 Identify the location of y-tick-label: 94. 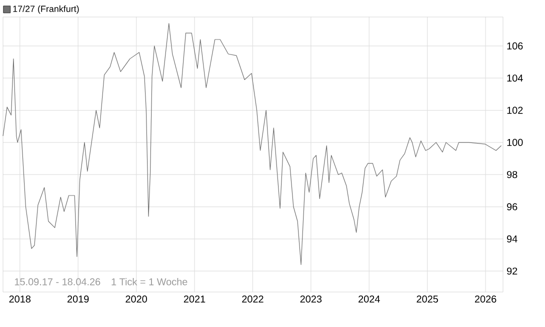
(512, 238).